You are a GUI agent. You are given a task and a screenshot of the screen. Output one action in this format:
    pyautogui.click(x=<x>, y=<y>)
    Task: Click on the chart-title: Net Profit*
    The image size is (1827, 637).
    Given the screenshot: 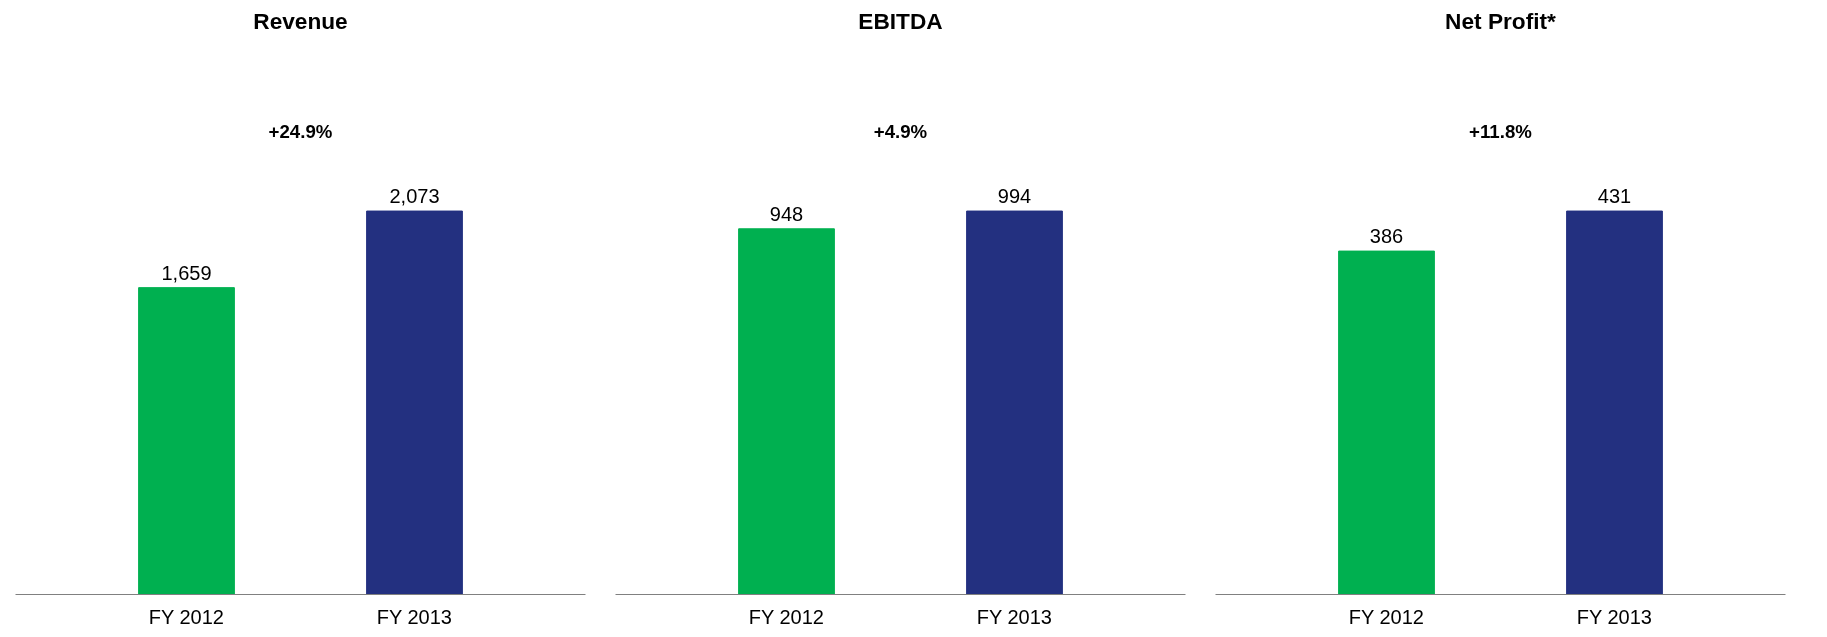 What is the action you would take?
    pyautogui.click(x=1501, y=20)
    